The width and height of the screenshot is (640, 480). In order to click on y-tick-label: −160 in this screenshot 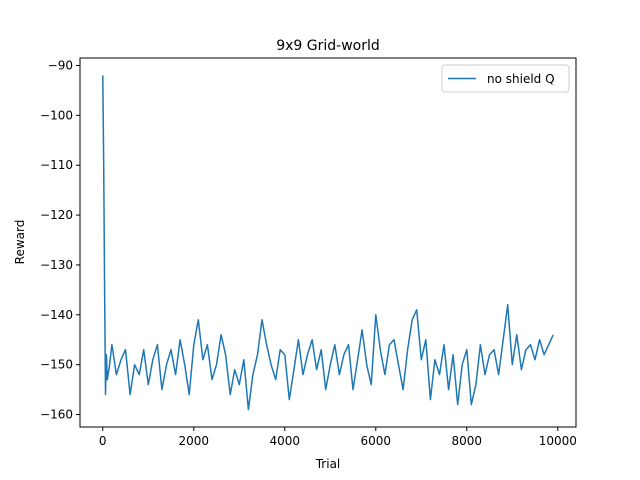, I will do `click(56, 415)`.